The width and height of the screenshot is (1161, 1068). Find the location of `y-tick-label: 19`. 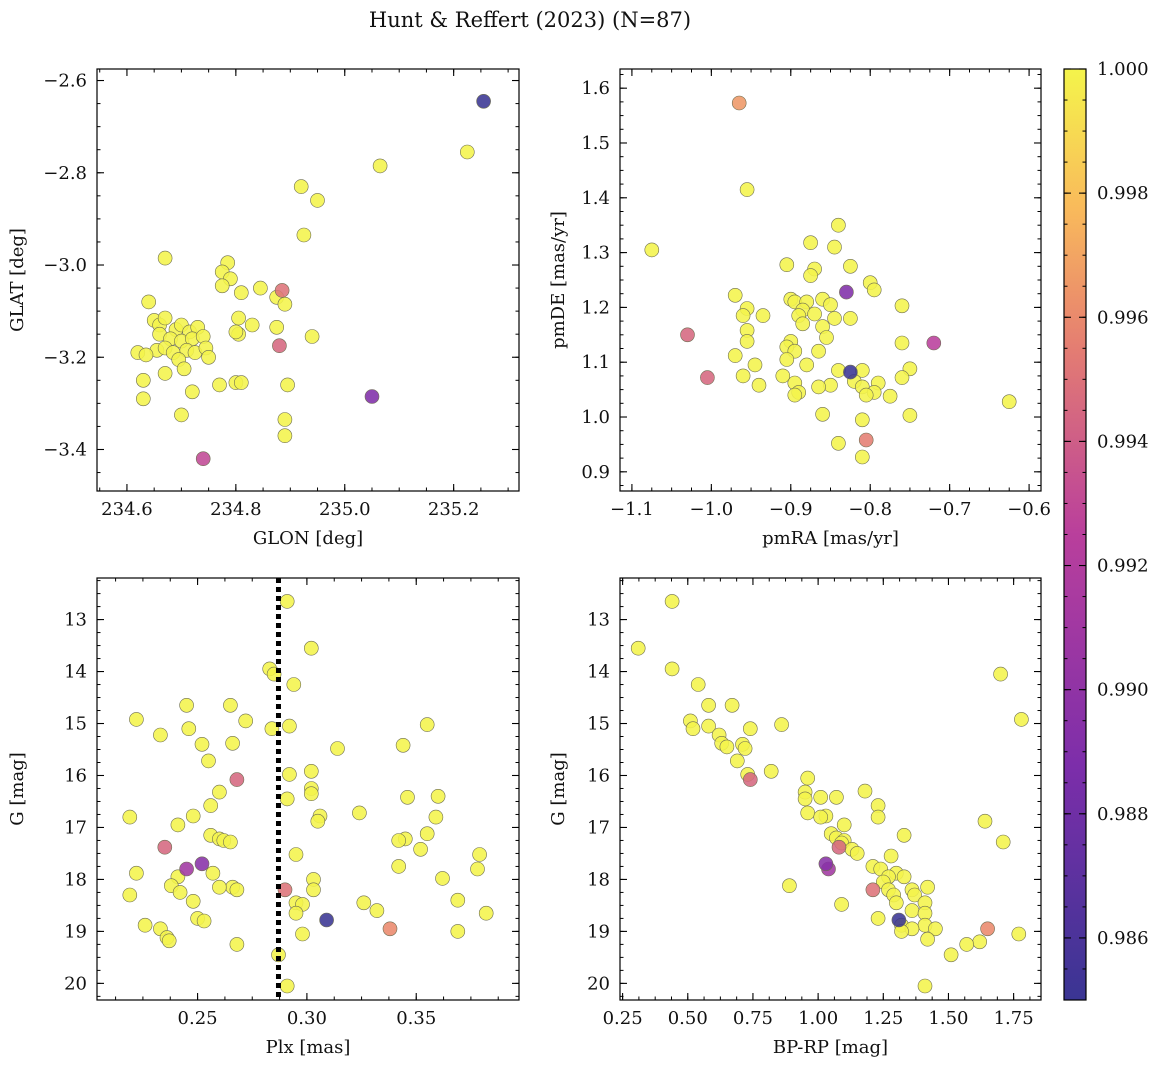

y-tick-label: 19 is located at coordinates (75, 931).